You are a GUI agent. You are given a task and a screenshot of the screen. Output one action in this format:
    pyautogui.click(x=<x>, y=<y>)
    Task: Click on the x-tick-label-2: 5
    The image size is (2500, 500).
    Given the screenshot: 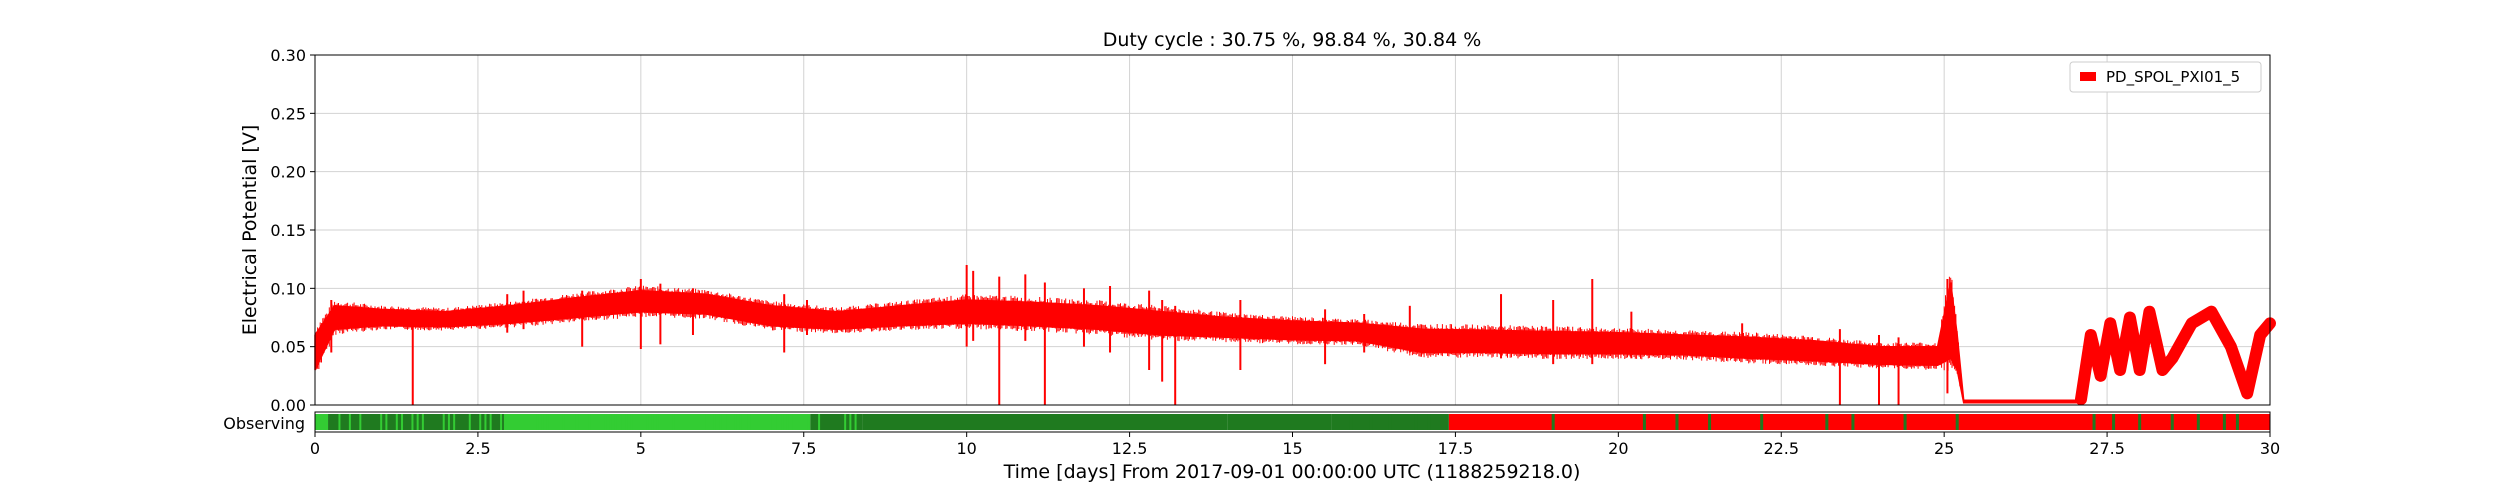 What is the action you would take?
    pyautogui.click(x=641, y=448)
    